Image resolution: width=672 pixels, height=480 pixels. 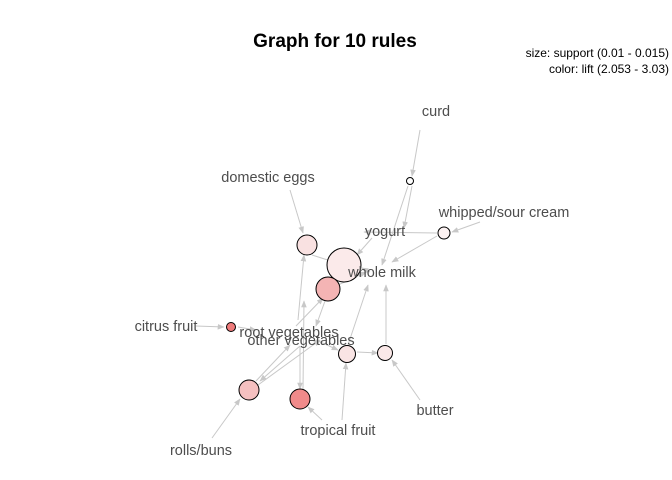 I want to click on item-label-butter: butter, so click(x=434, y=411).